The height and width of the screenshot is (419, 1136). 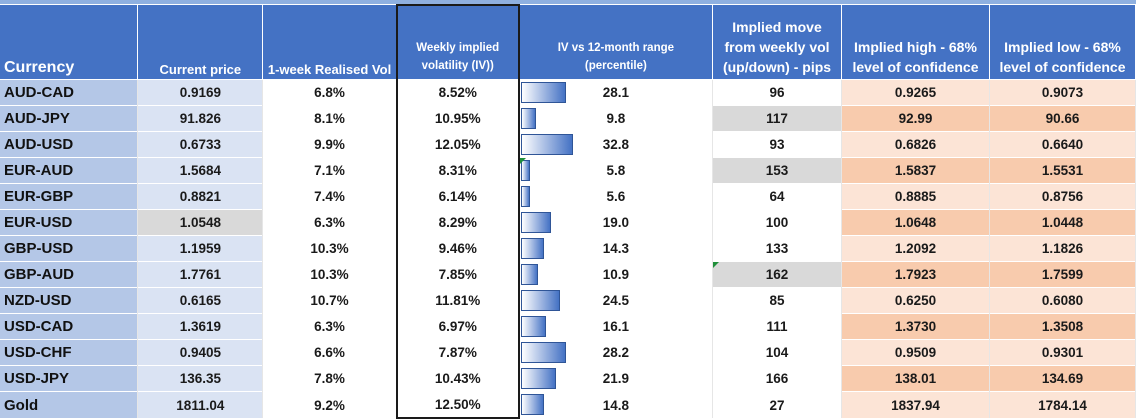 What do you see at coordinates (1062, 118) in the screenshot?
I see `cell-implied-low: 90.66` at bounding box center [1062, 118].